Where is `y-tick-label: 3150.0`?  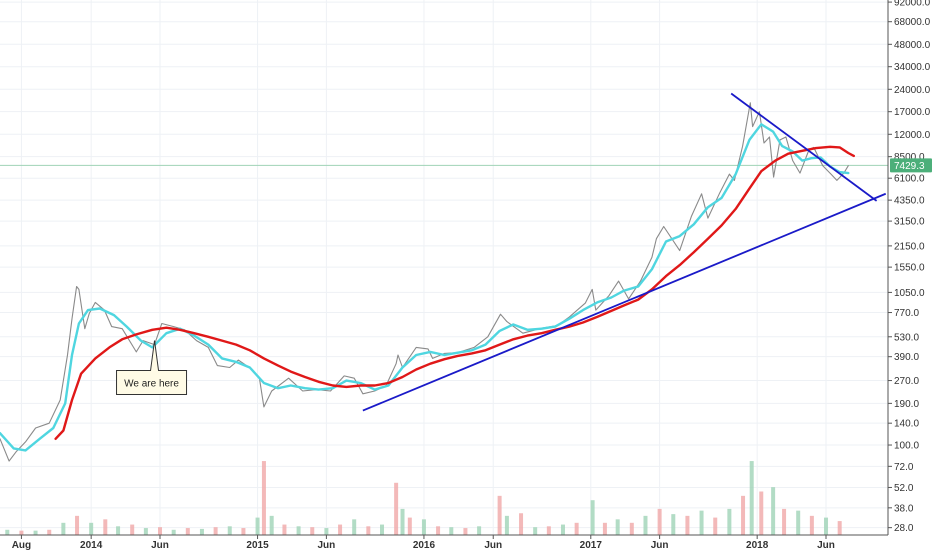
y-tick-label: 3150.0 is located at coordinates (909, 222).